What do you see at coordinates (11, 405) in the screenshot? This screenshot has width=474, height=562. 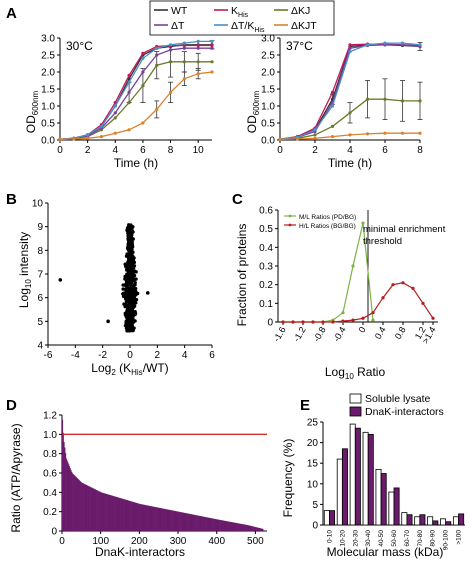 I see `panel-letter-d: D` at bounding box center [11, 405].